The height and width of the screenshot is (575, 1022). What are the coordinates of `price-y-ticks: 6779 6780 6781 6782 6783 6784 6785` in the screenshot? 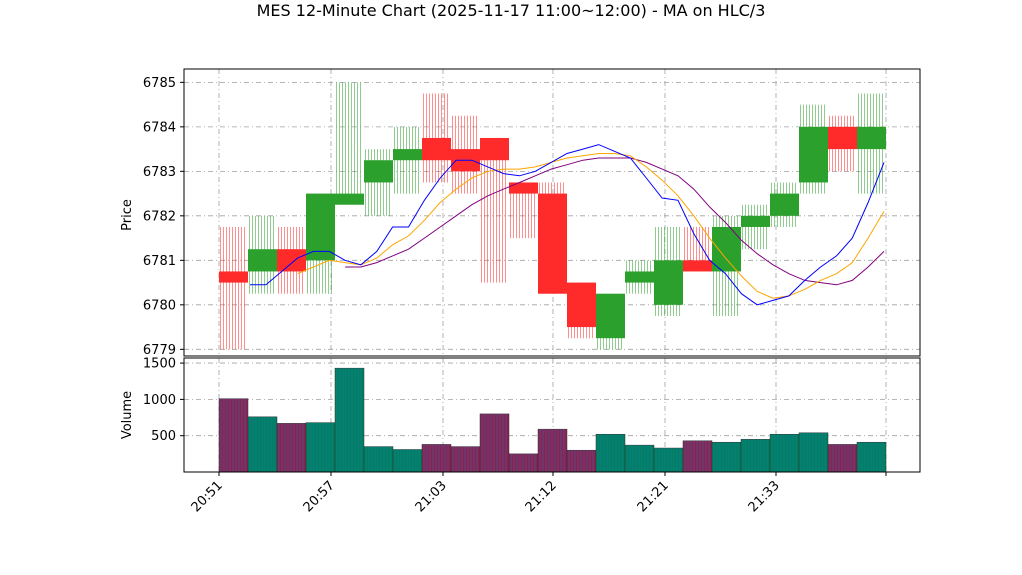 It's located at (163, 217).